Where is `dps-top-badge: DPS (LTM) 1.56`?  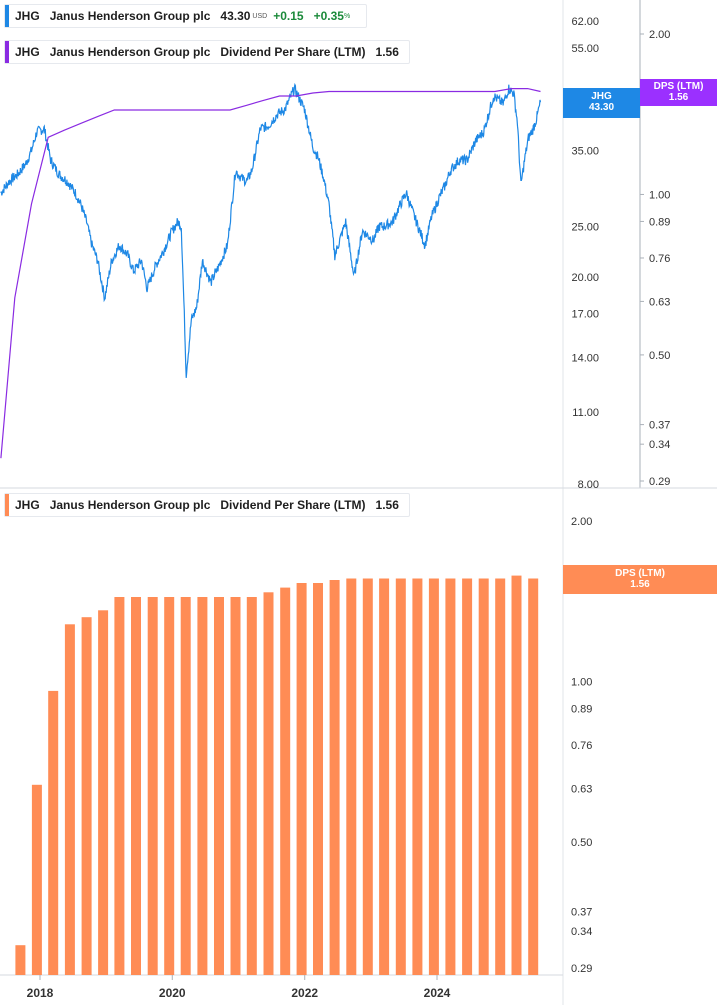
dps-top-badge: DPS (LTM) 1.56 is located at coordinates (678, 92).